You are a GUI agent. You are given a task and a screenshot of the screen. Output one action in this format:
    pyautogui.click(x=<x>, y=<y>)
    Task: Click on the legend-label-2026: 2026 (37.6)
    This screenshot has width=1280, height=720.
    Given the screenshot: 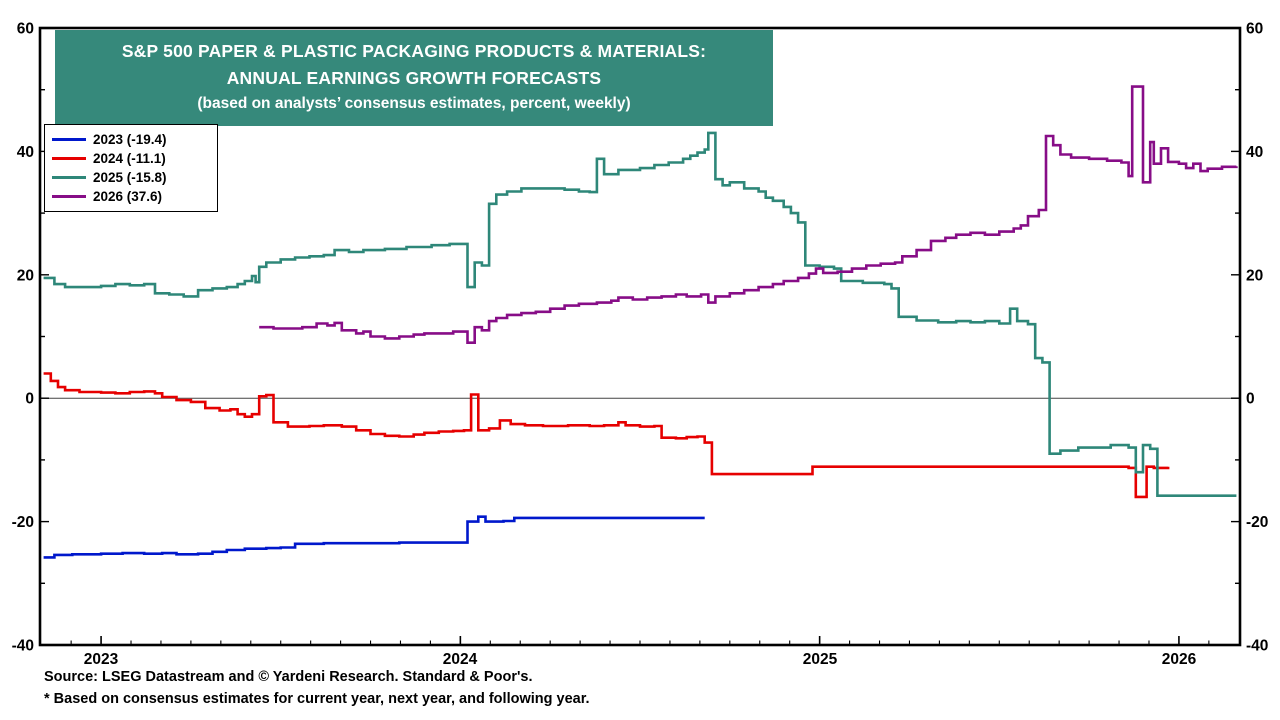 What is the action you would take?
    pyautogui.click(x=128, y=196)
    